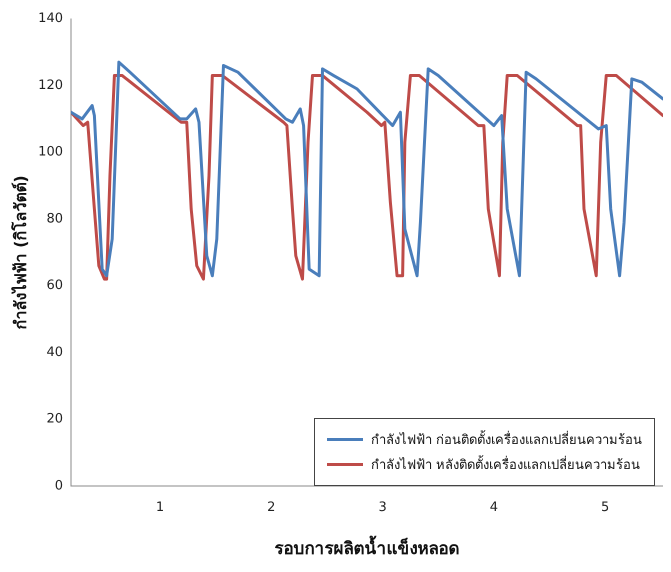  Describe the element at coordinates (51, 85) in the screenshot. I see `y-tick-label: 120` at that location.